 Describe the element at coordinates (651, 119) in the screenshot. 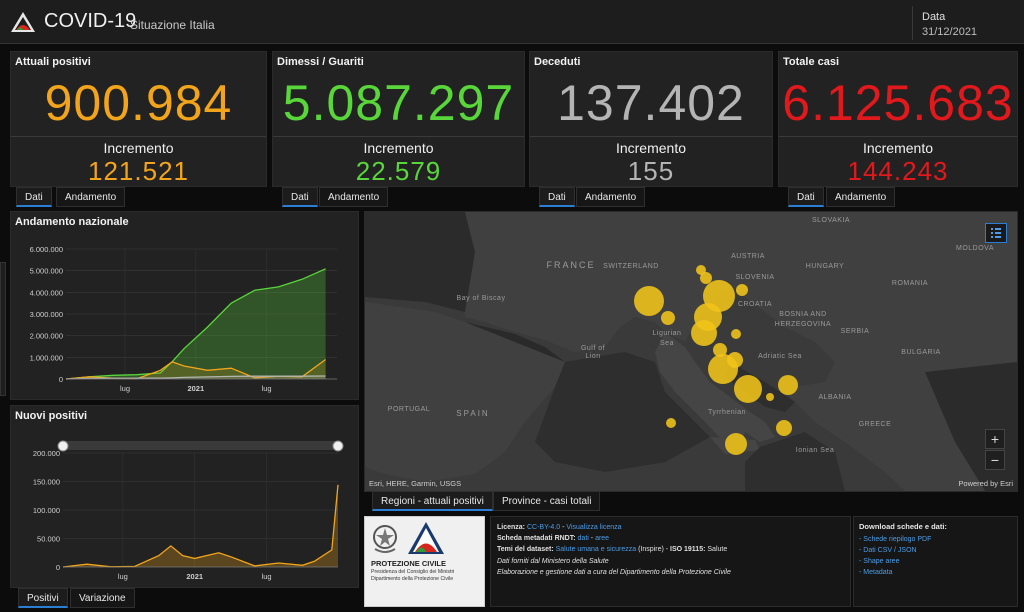

I see `card-deceduti: Deceduti 137.402 Incremento 155` at that location.